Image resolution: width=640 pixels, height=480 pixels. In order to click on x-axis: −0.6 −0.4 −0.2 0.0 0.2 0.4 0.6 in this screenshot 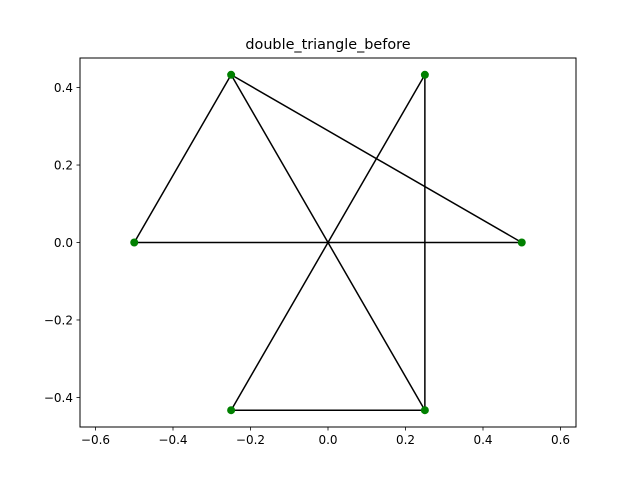, I will do `click(325, 437)`.